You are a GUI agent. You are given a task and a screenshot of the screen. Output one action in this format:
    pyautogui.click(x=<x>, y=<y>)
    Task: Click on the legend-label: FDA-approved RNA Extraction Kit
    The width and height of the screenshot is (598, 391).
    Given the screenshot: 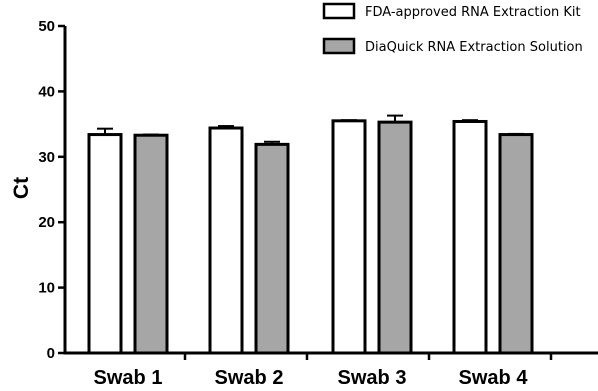 What is the action you would take?
    pyautogui.click(x=473, y=12)
    